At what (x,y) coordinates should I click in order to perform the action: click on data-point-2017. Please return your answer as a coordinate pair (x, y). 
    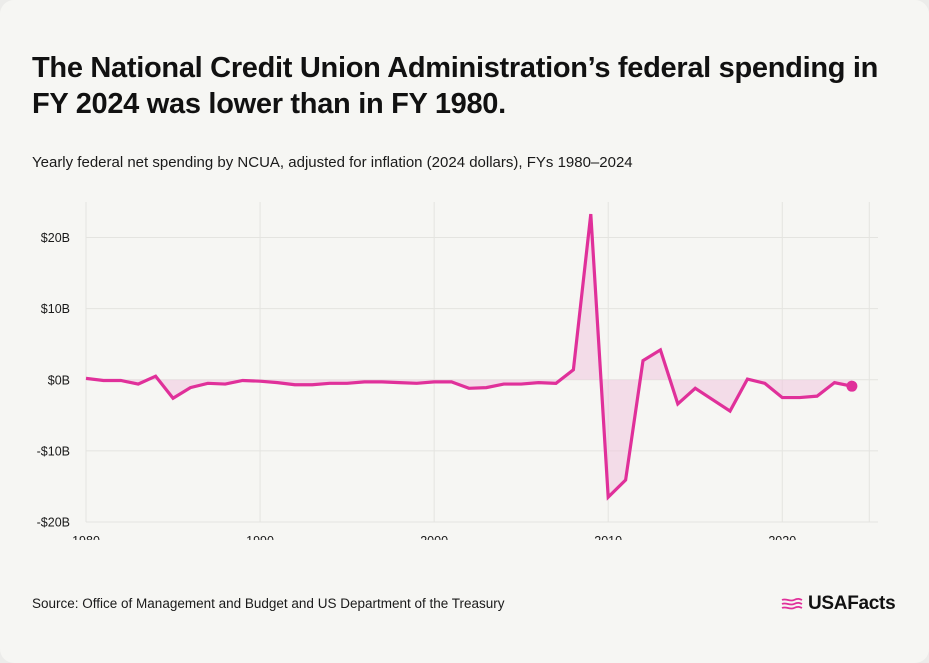
    Looking at the image, I should click on (730, 411).